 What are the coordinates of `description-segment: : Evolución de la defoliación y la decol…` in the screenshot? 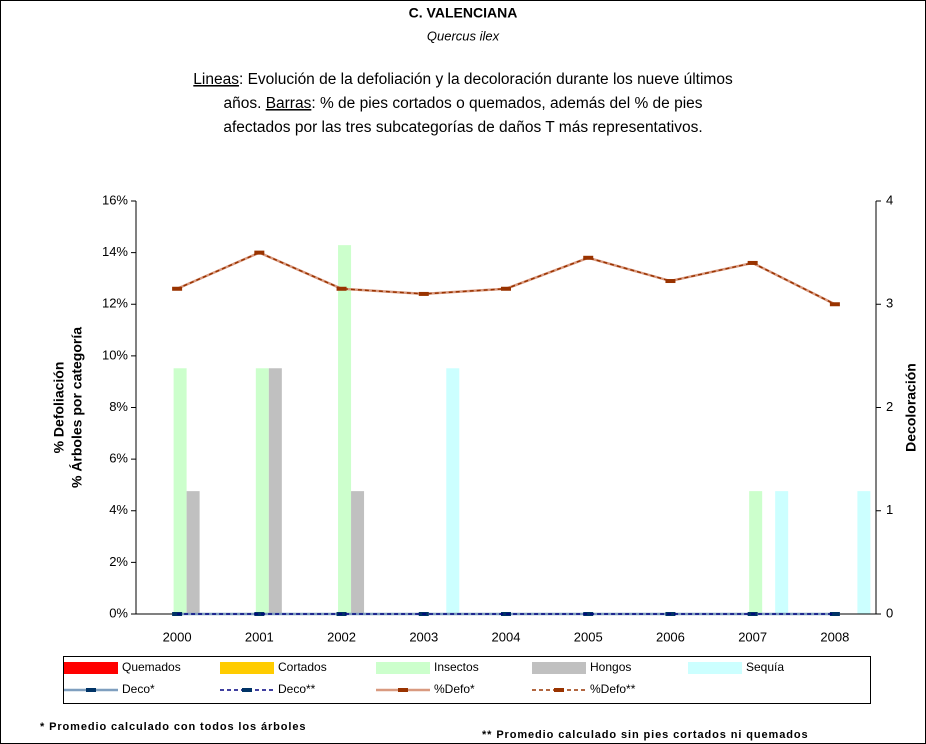 It's located at (486, 79).